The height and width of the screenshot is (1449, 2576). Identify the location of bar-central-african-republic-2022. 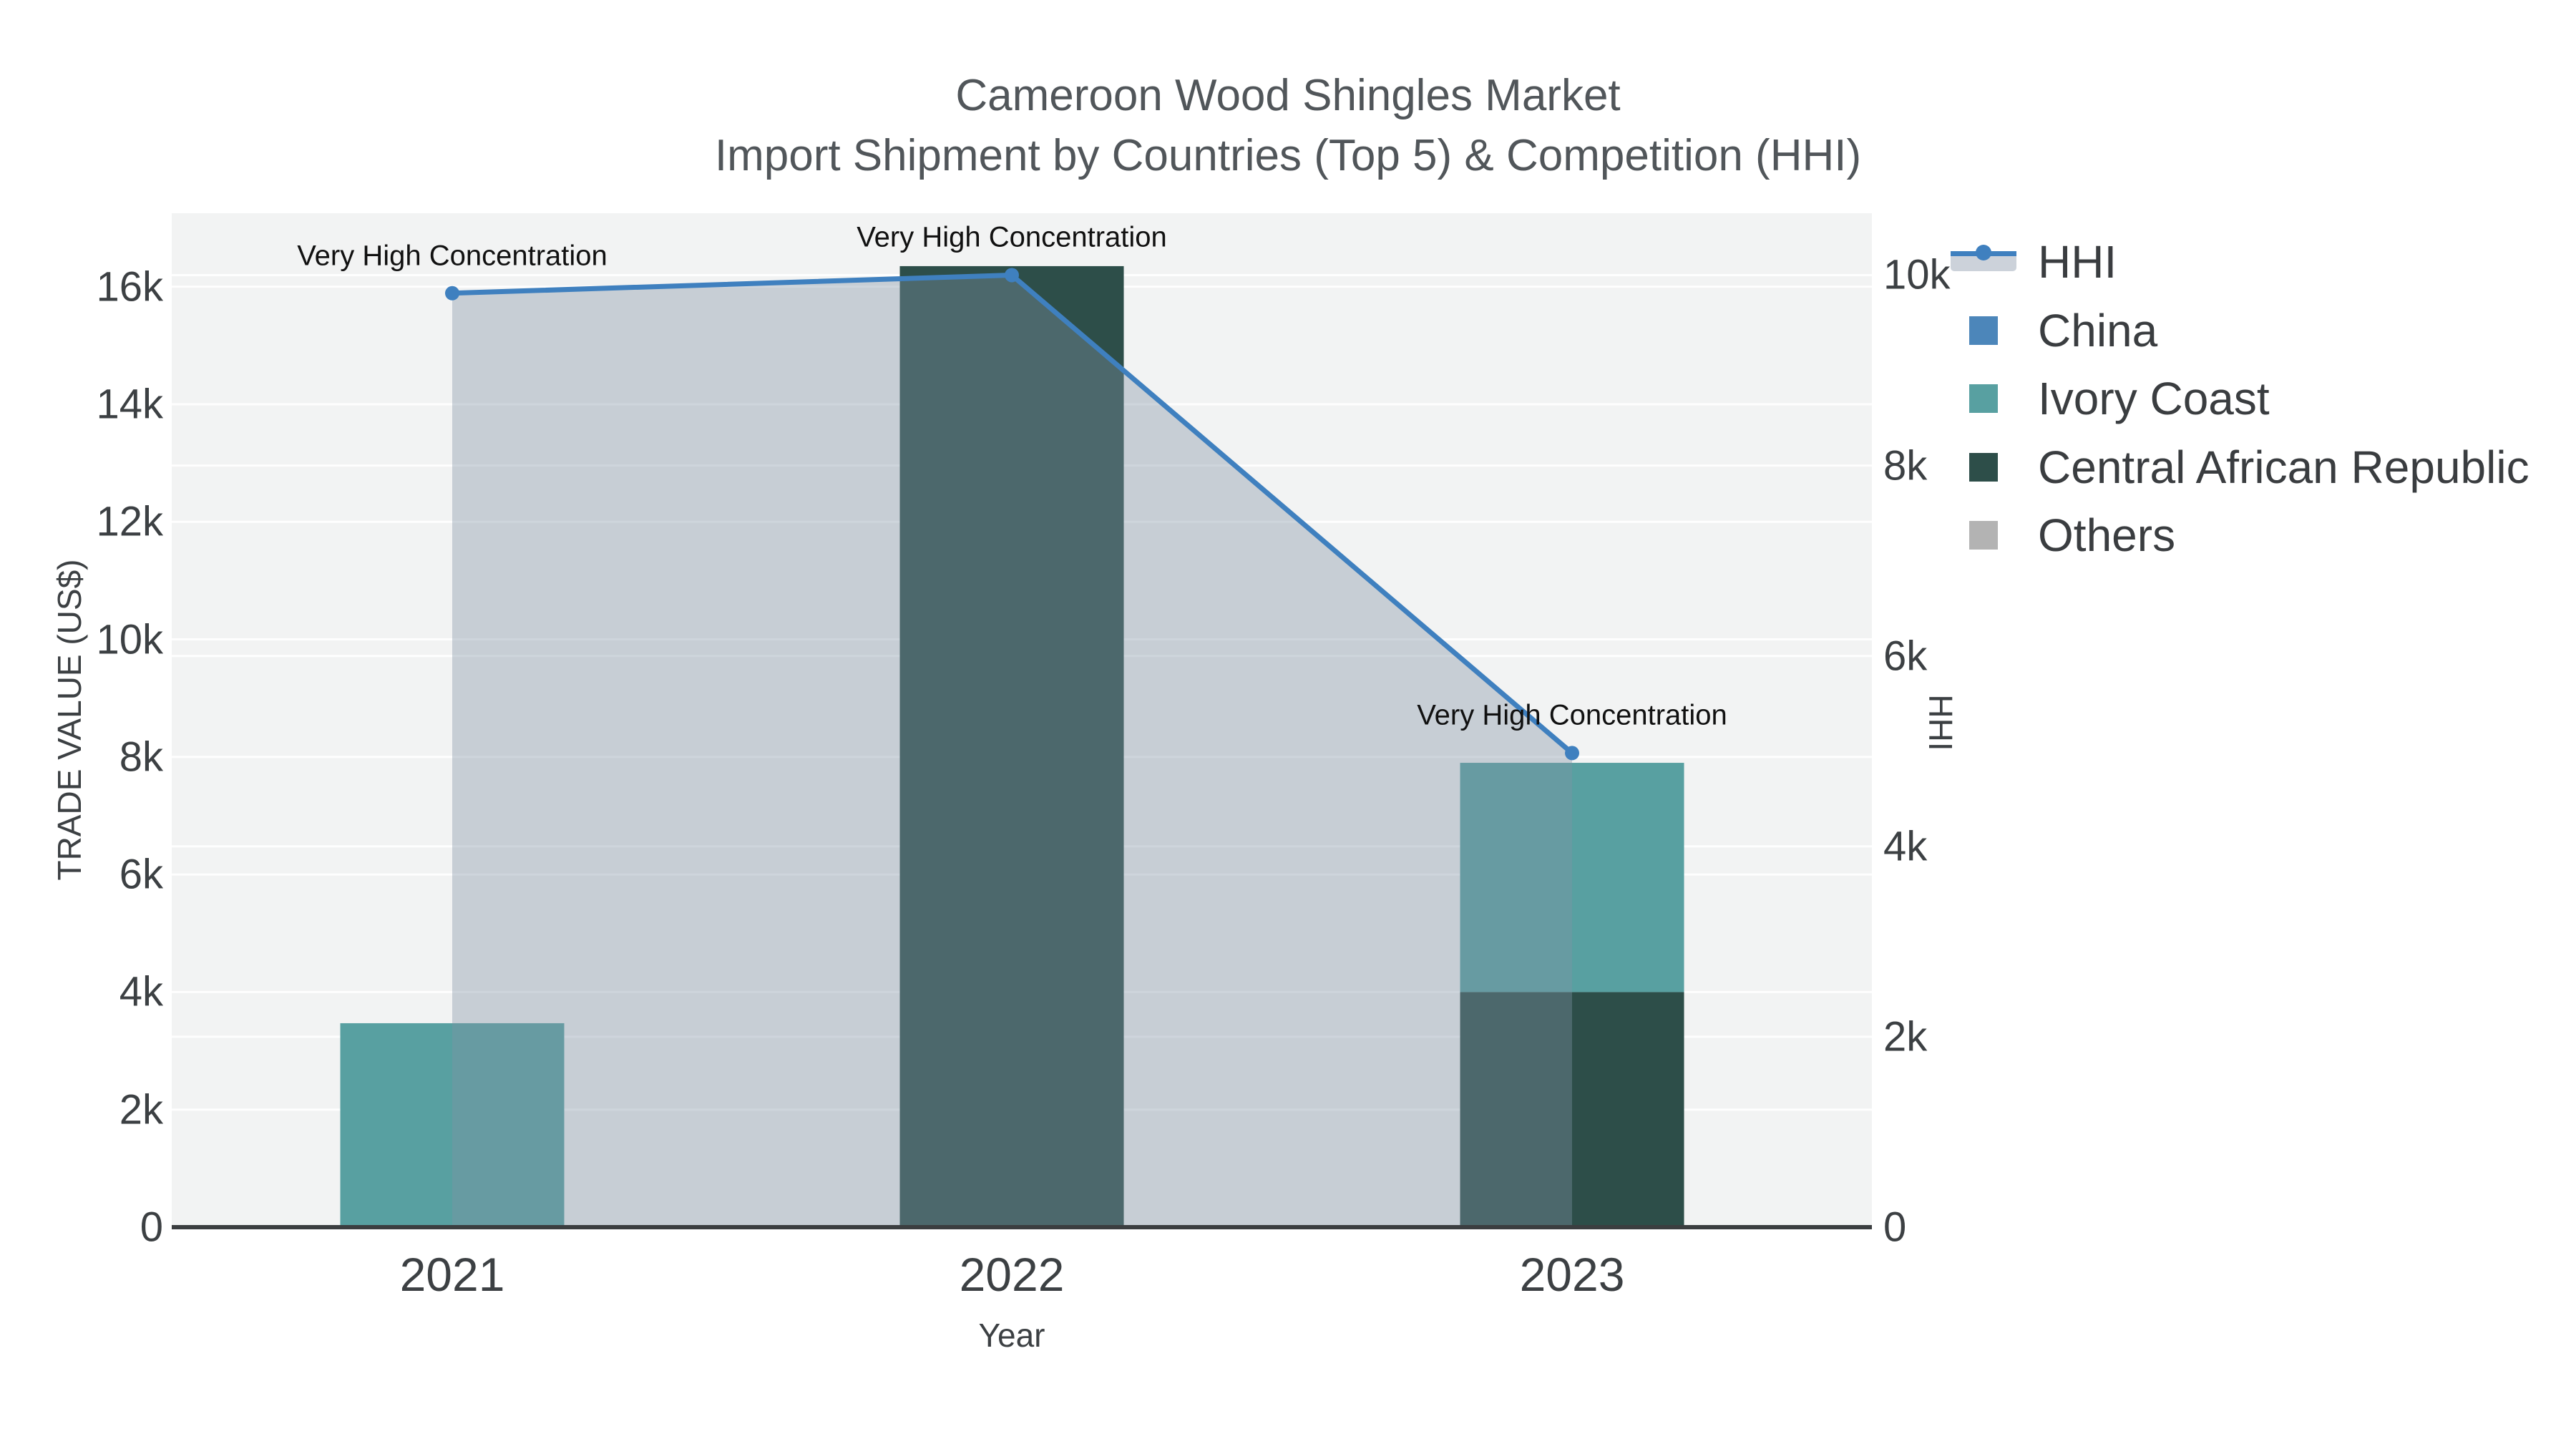
(1011, 746).